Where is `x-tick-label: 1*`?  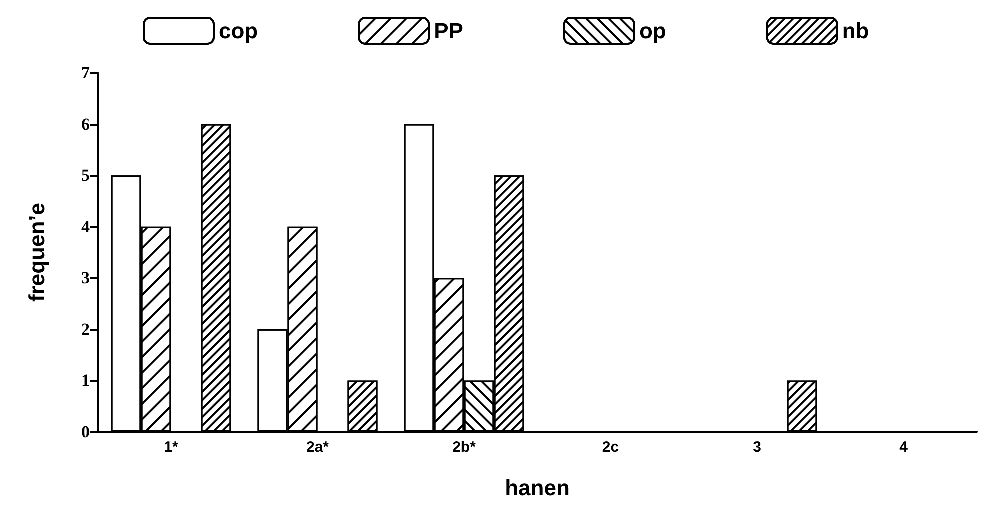
x-tick-label: 1* is located at coordinates (171, 447).